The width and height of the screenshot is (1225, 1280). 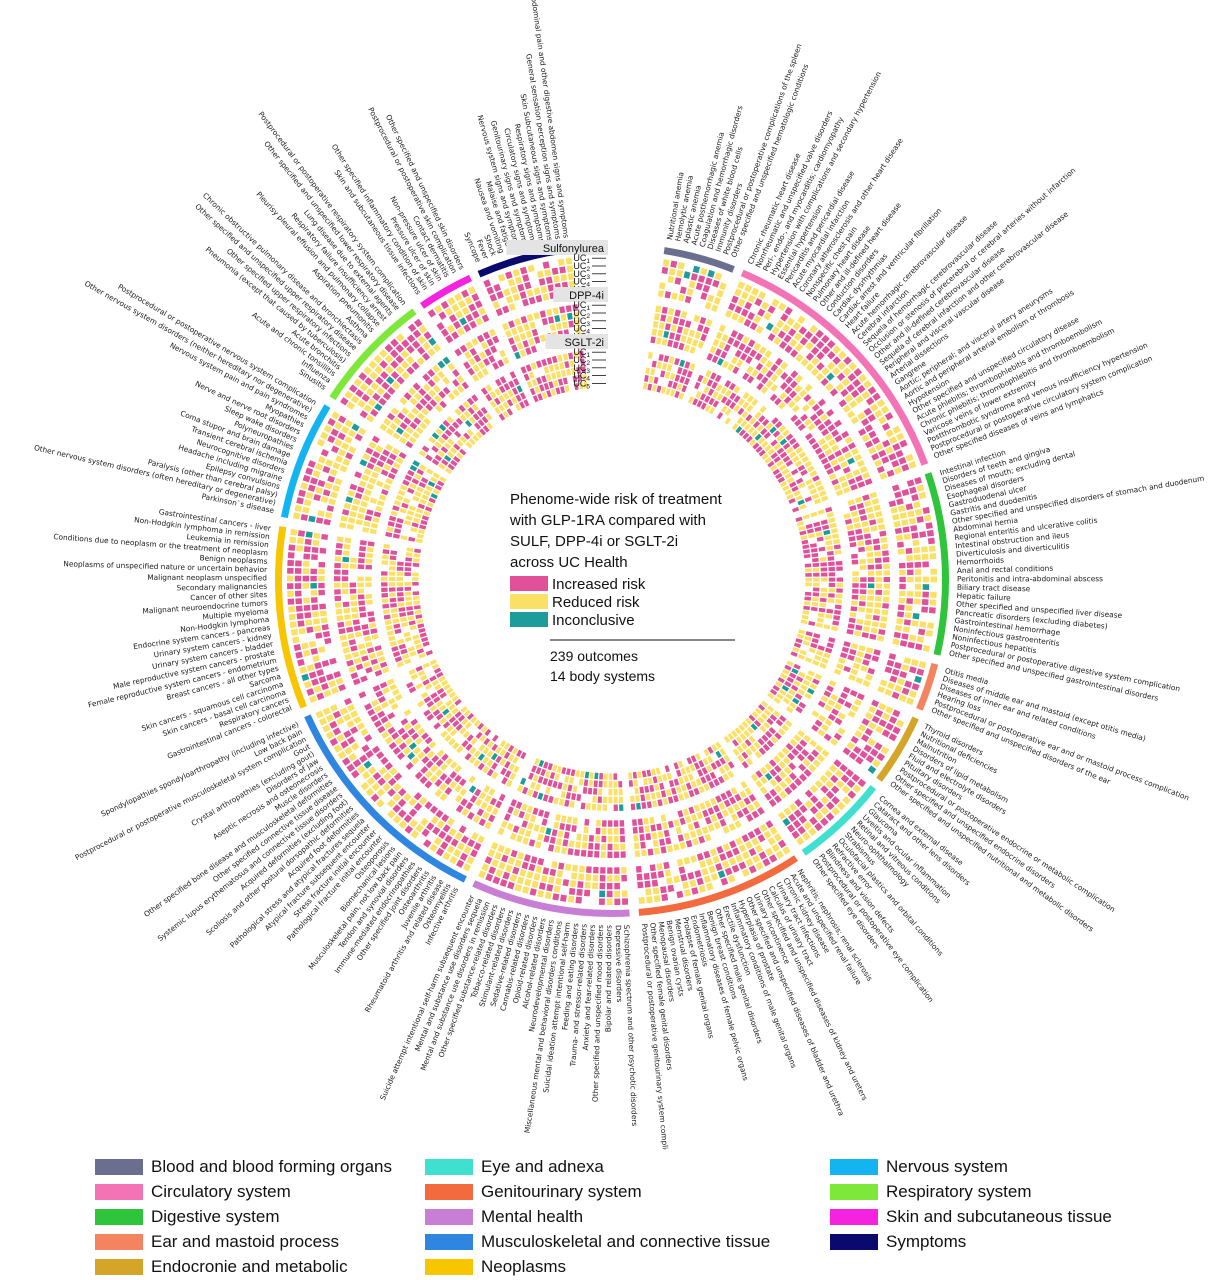 What do you see at coordinates (561, 1191) in the screenshot?
I see `legend-label: Genitourinary system` at bounding box center [561, 1191].